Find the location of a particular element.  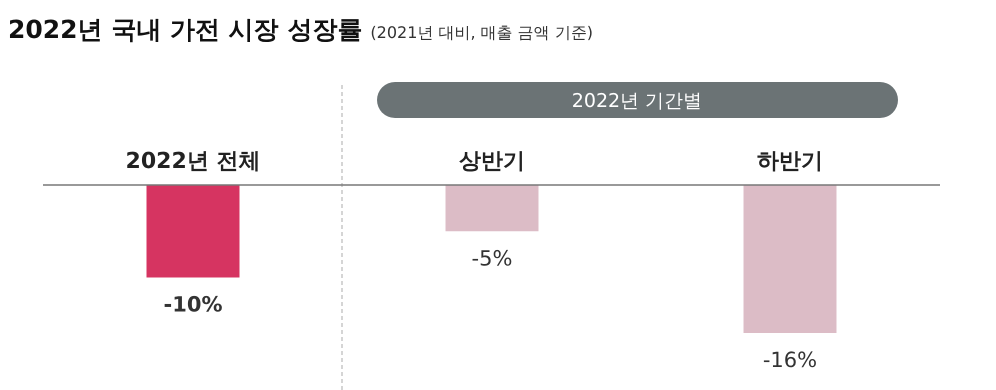

x-tick-label: 하반기 is located at coordinates (790, 161).